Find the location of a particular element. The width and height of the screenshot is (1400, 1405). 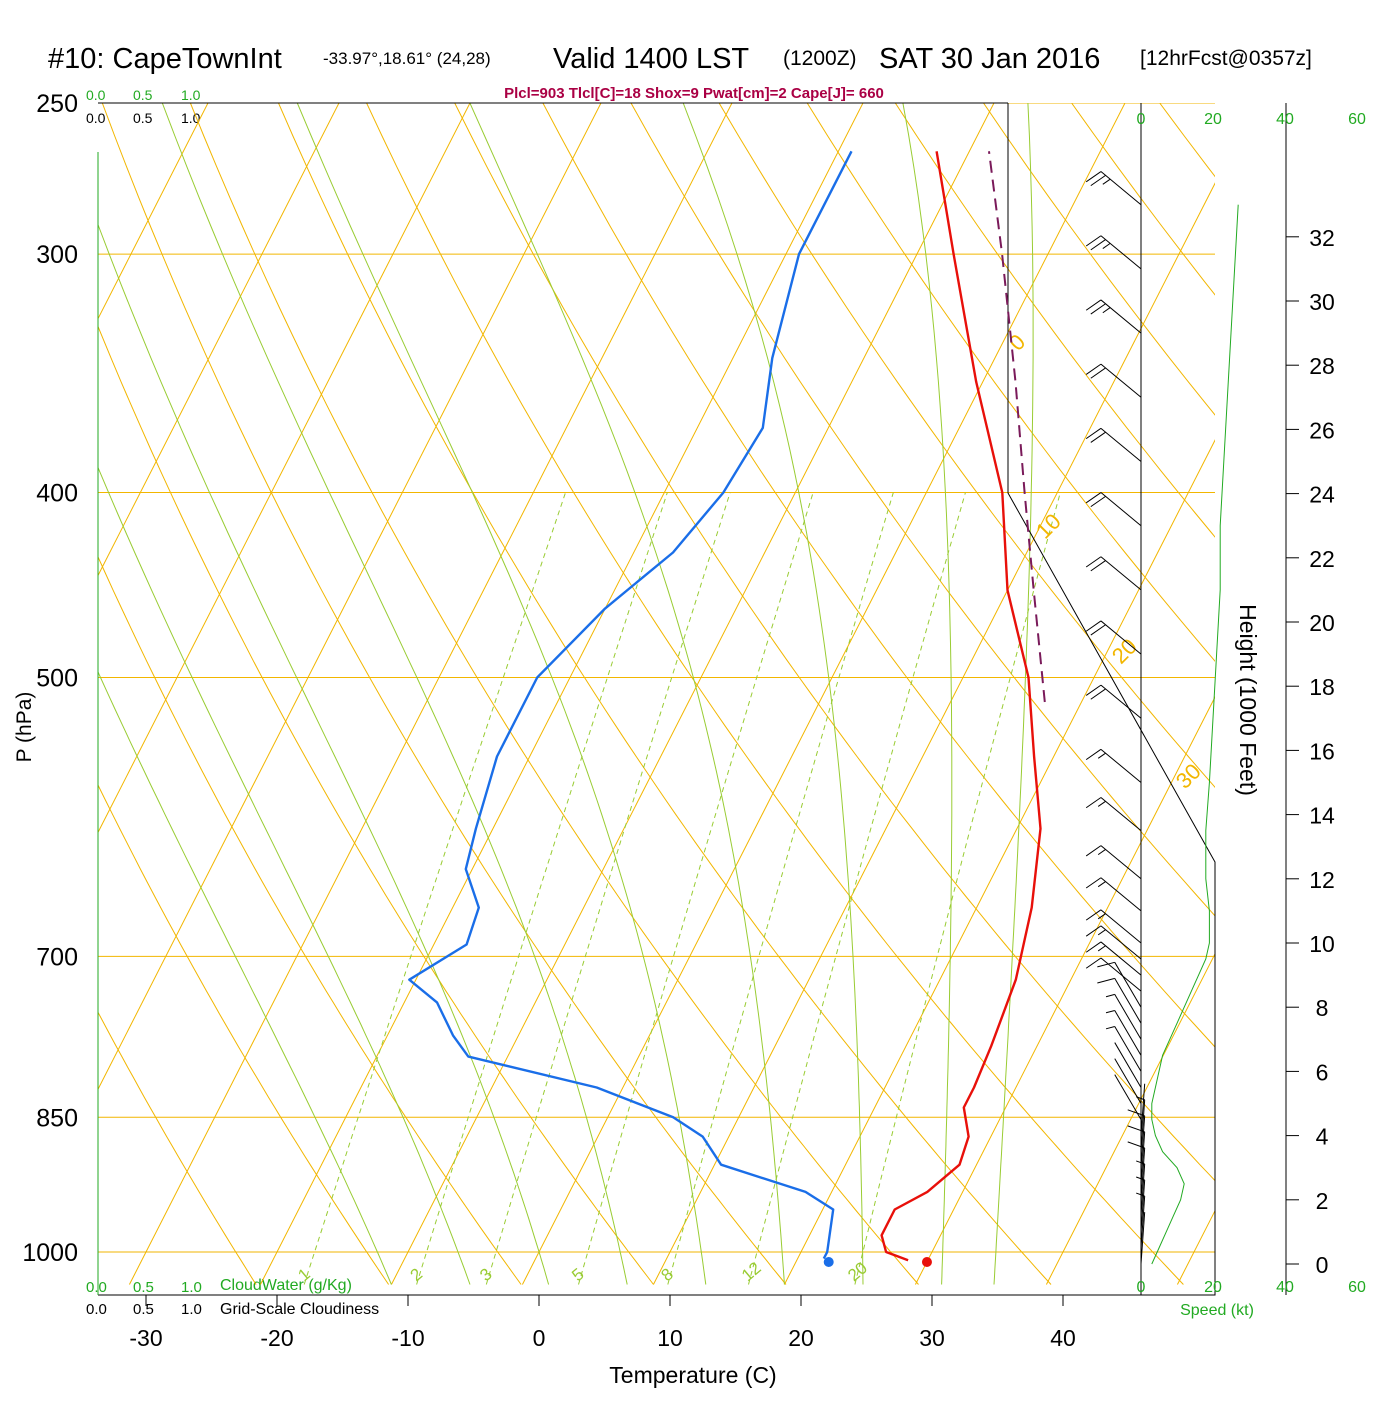

x-tick-label: 30 is located at coordinates (932, 1338).